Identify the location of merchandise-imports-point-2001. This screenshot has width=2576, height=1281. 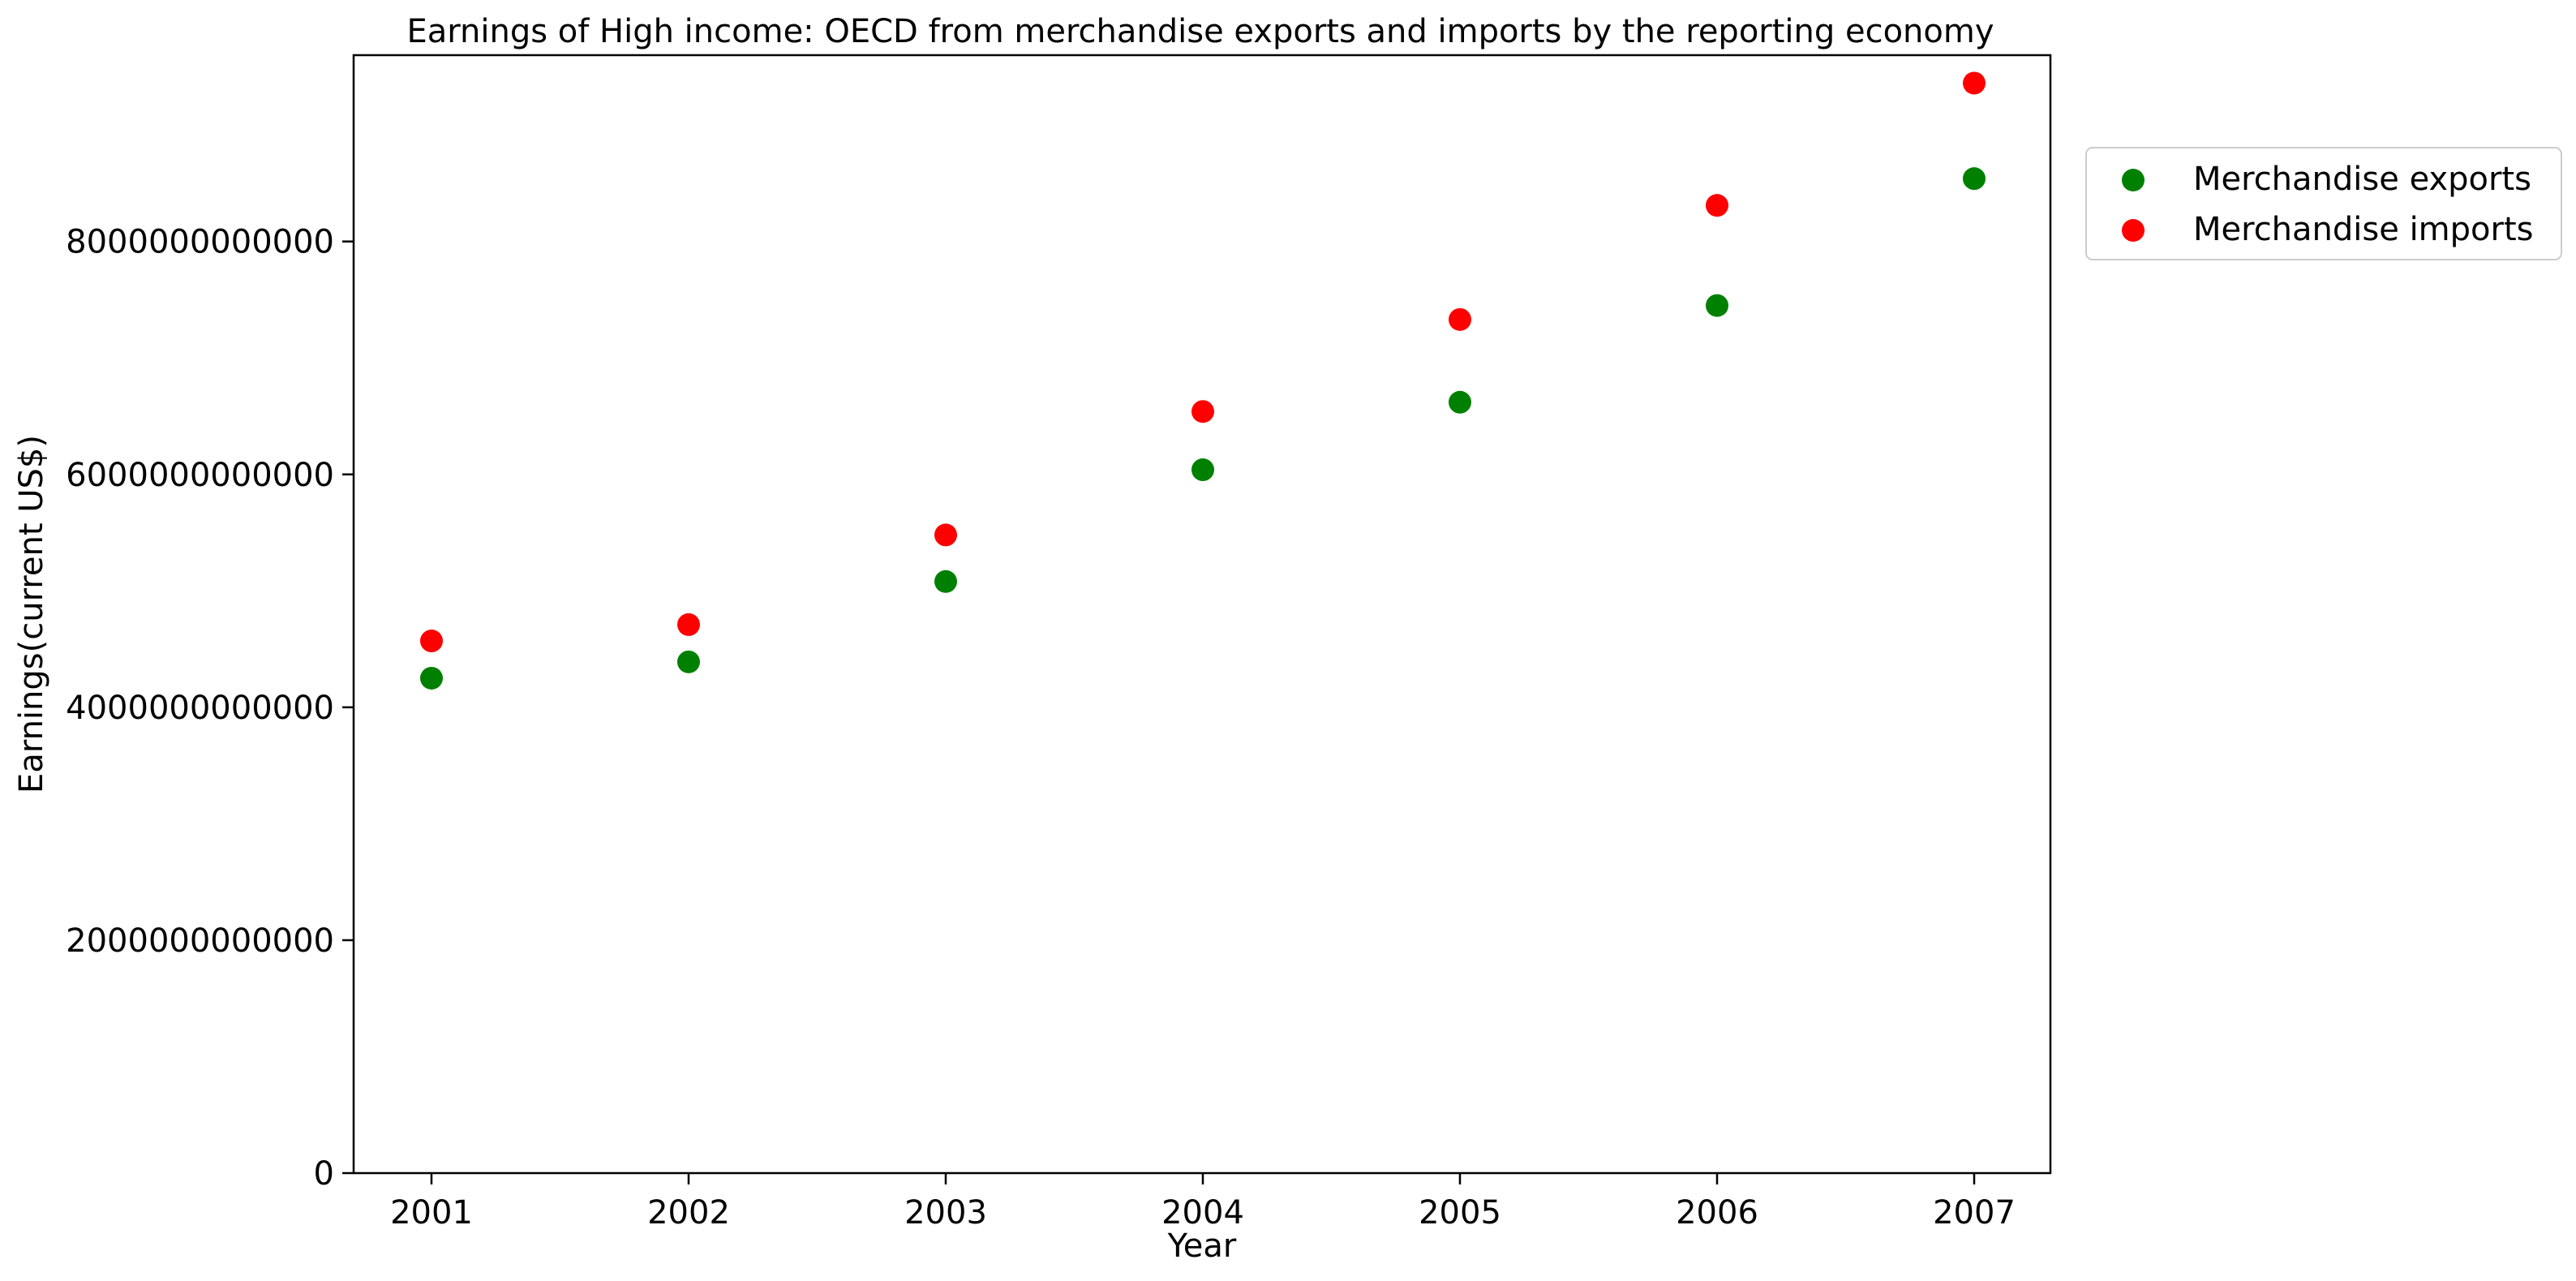
(431, 641).